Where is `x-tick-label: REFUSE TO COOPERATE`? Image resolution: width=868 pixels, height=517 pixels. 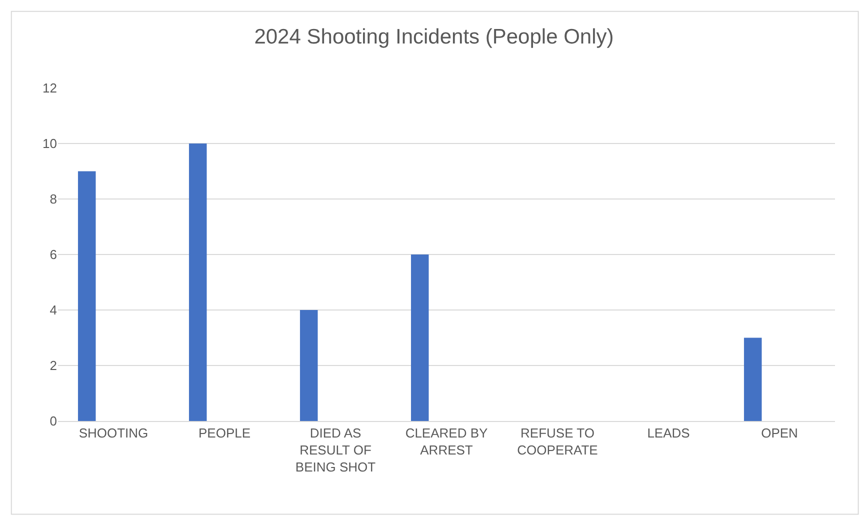 x-tick-label: REFUSE TO COOPERATE is located at coordinates (557, 442).